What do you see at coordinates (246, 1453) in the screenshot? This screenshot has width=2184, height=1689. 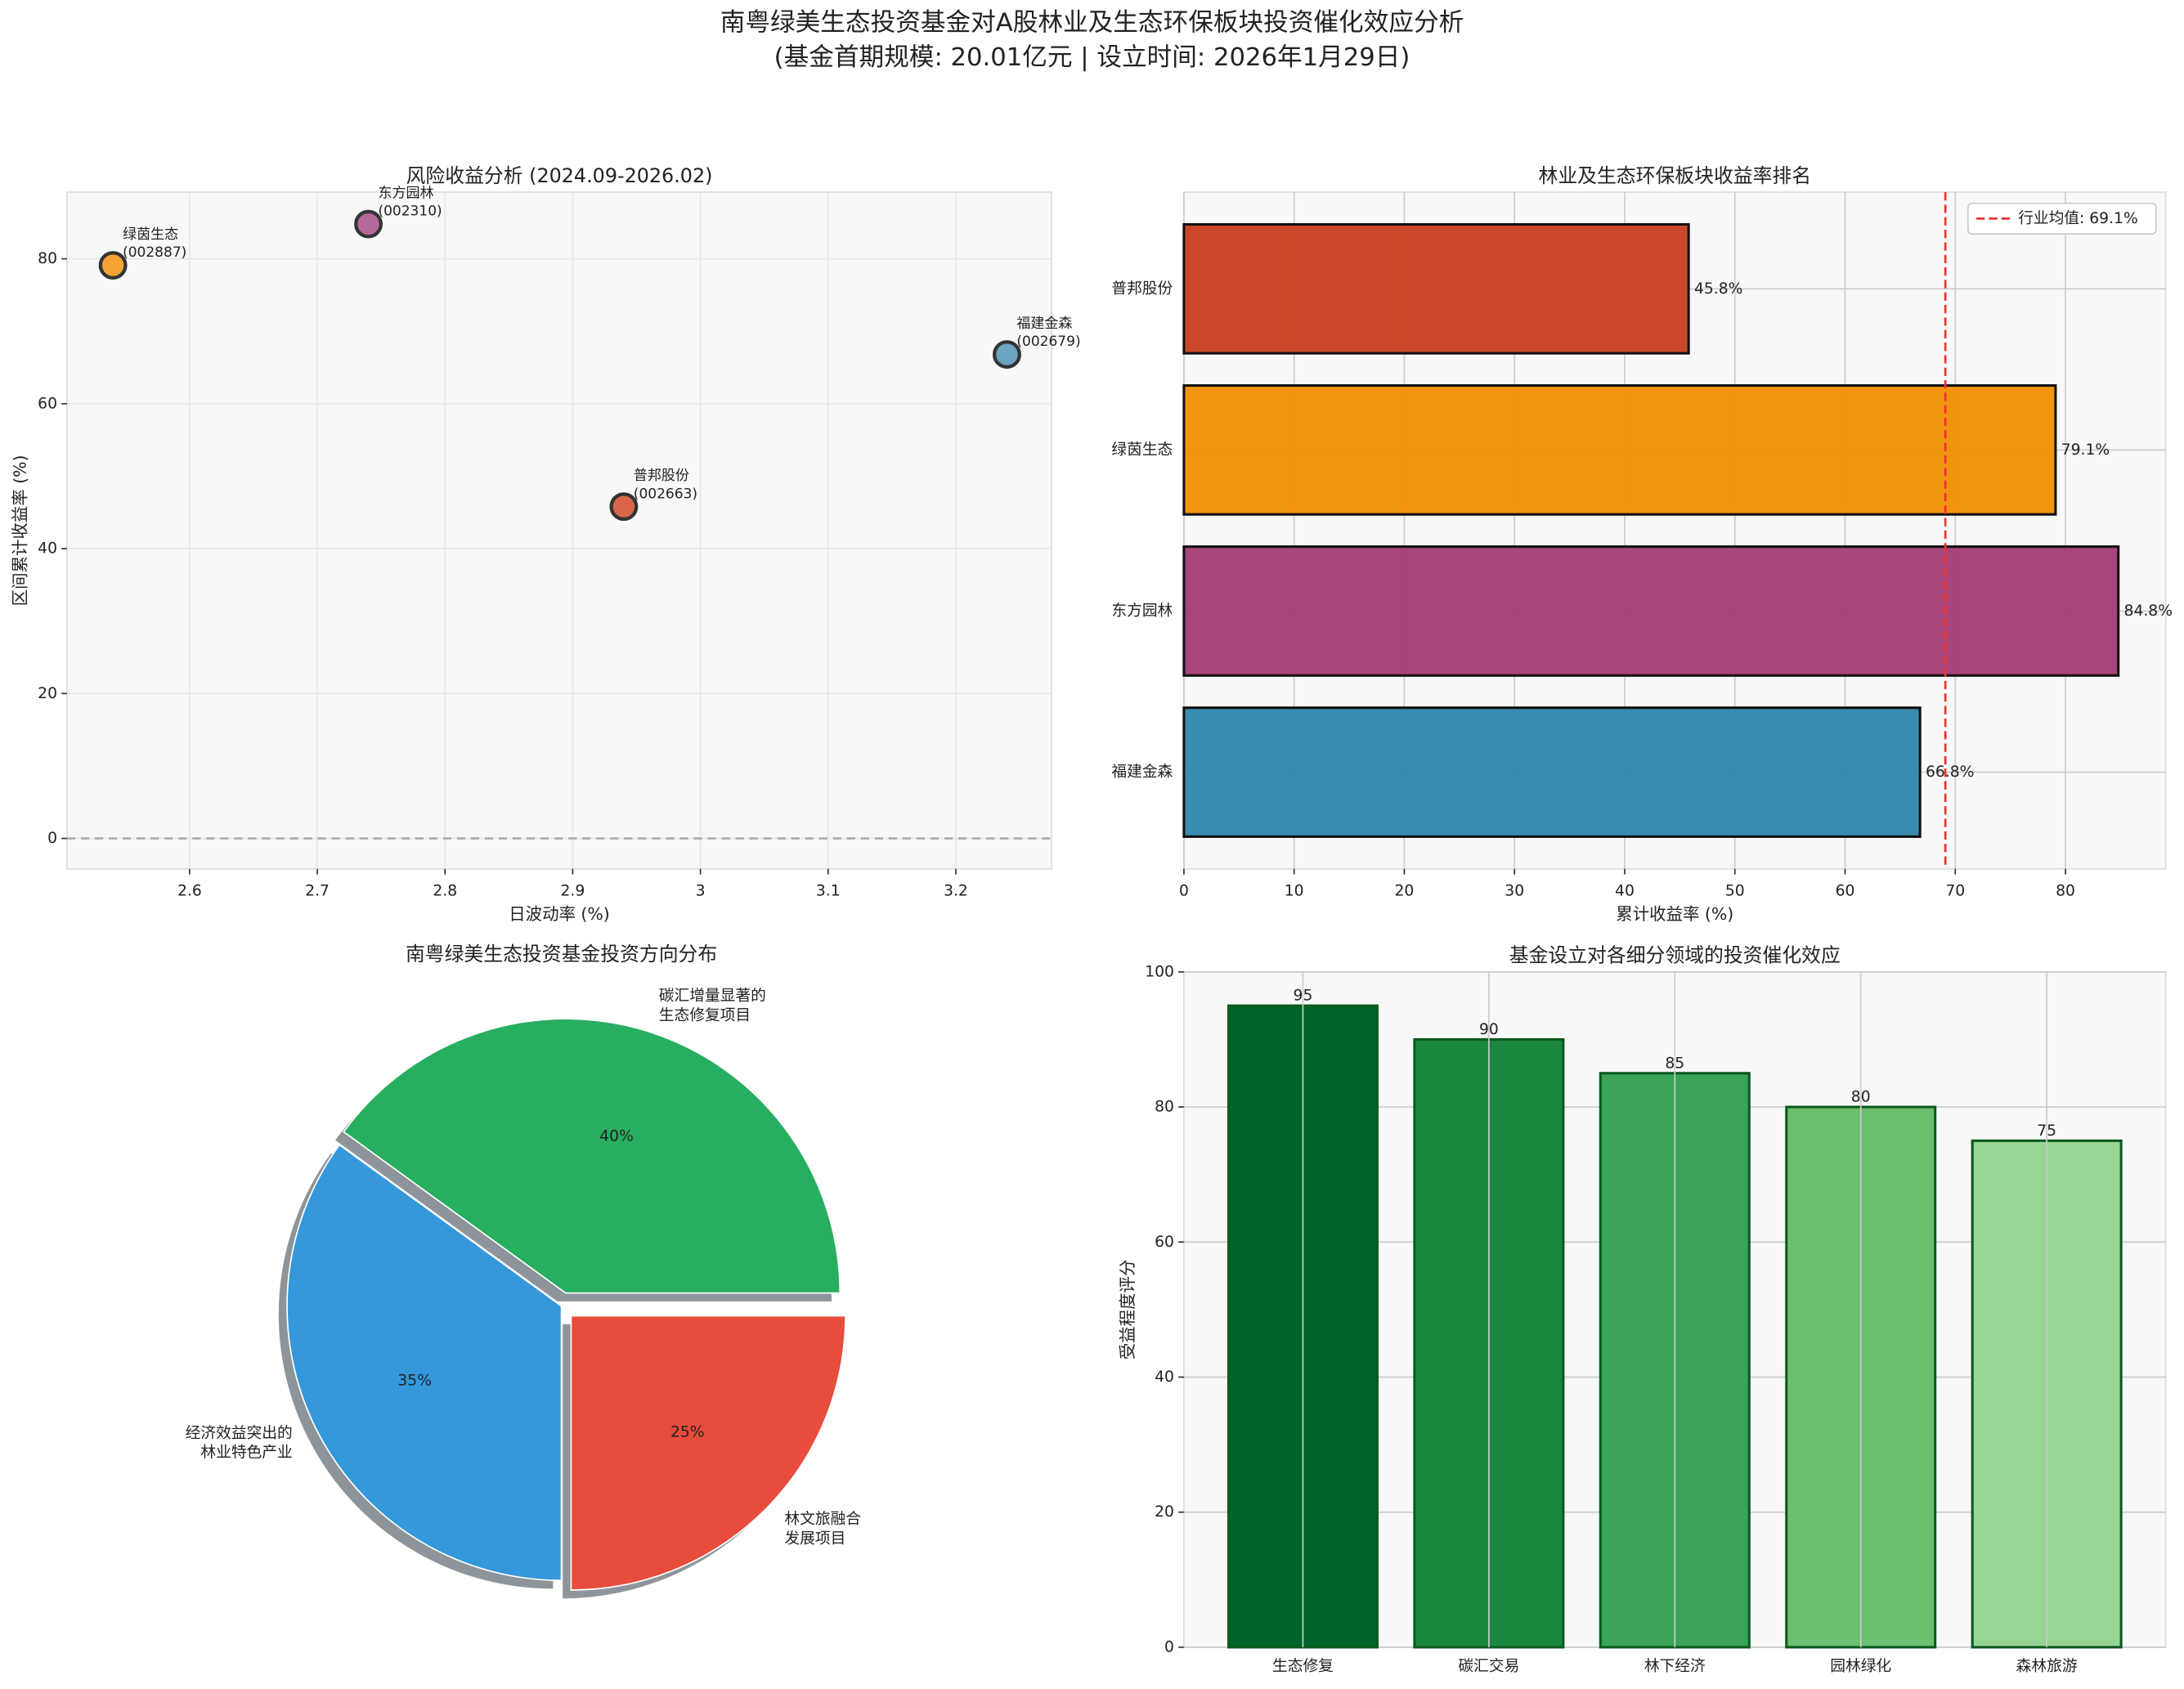 I see `slice-label: 林业特色产业` at bounding box center [246, 1453].